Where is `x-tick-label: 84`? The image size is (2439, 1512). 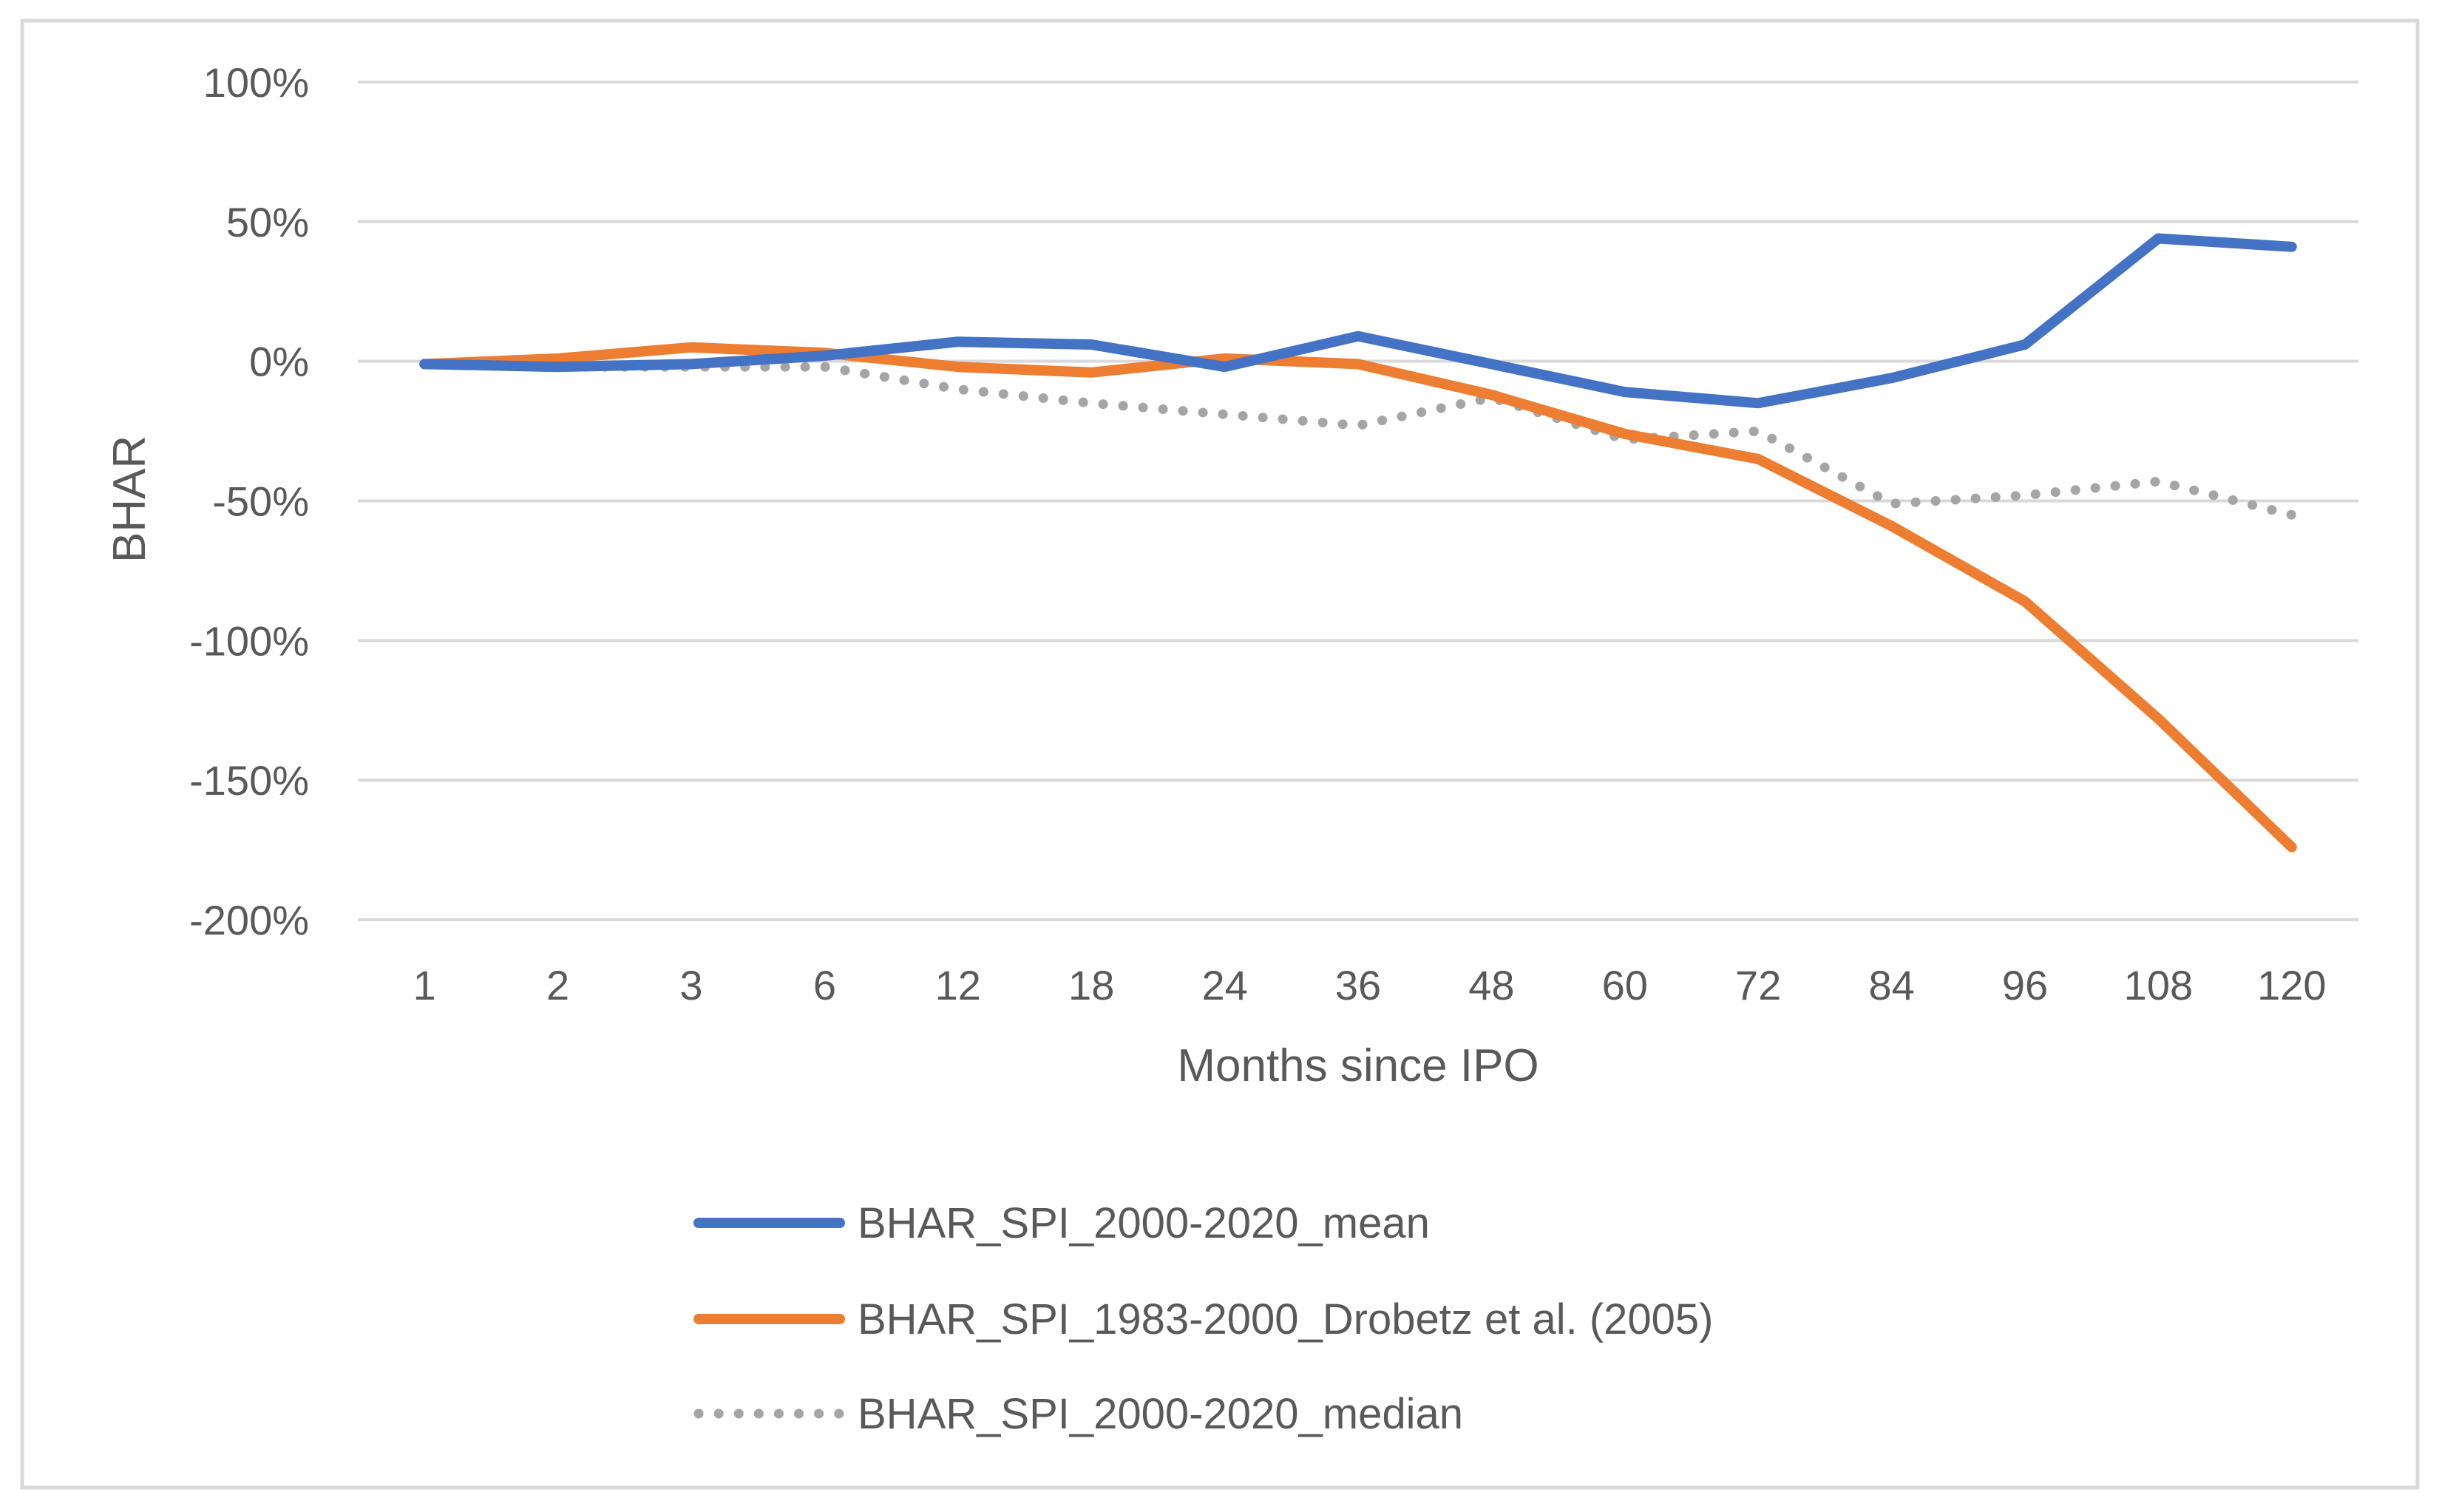 x-tick-label: 84 is located at coordinates (1891, 985).